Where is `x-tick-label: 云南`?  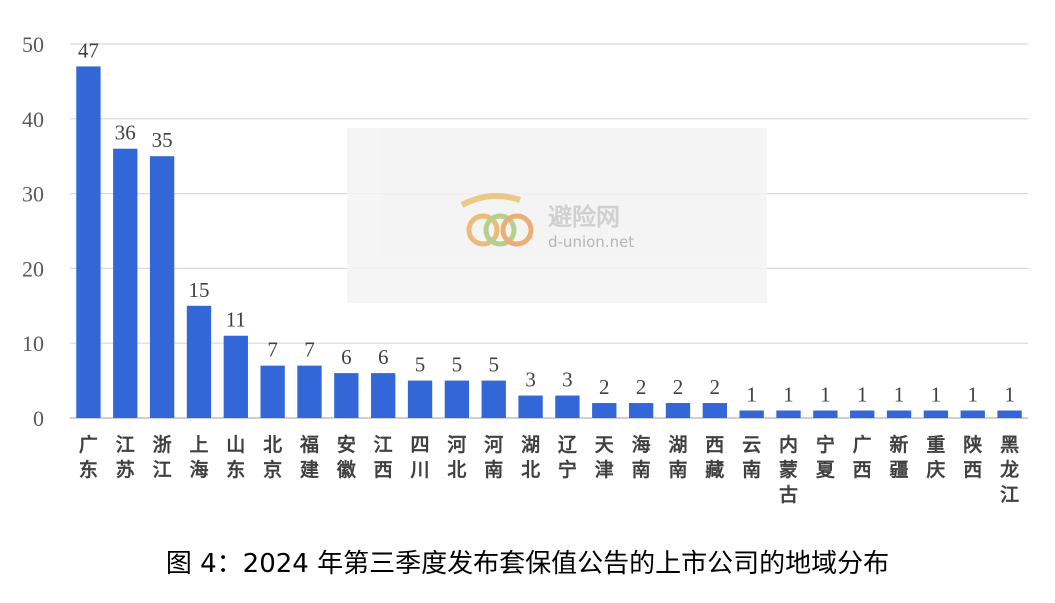 x-tick-label: 云南 is located at coordinates (751, 457).